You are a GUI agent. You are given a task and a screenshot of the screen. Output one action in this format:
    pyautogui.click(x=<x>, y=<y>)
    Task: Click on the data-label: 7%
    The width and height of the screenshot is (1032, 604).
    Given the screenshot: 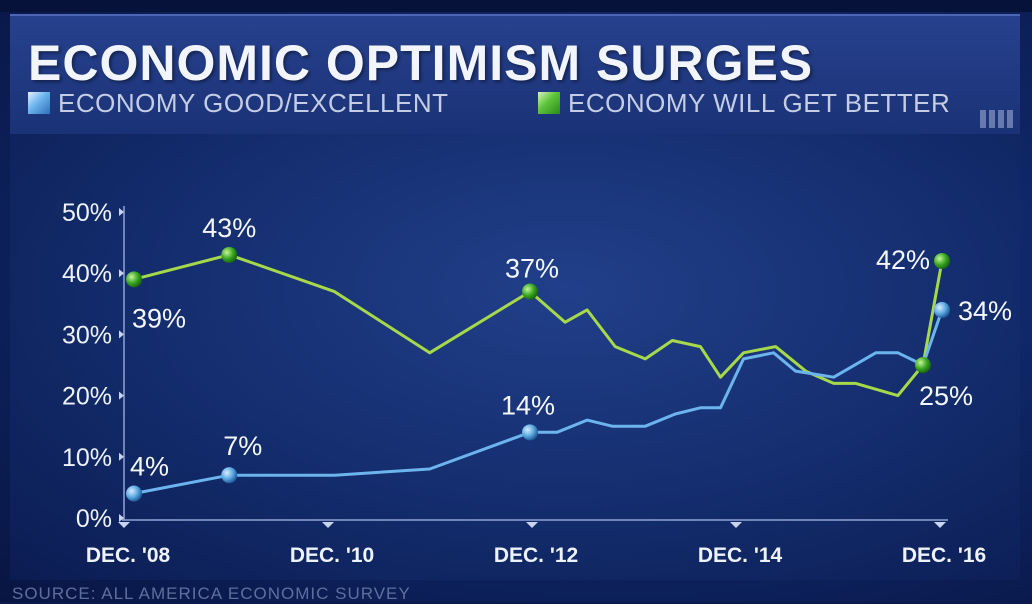 What is the action you would take?
    pyautogui.click(x=242, y=446)
    